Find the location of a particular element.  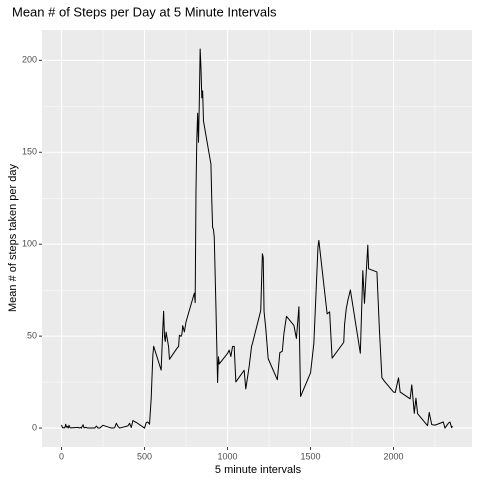

x-tick-label: 2000 is located at coordinates (394, 456).